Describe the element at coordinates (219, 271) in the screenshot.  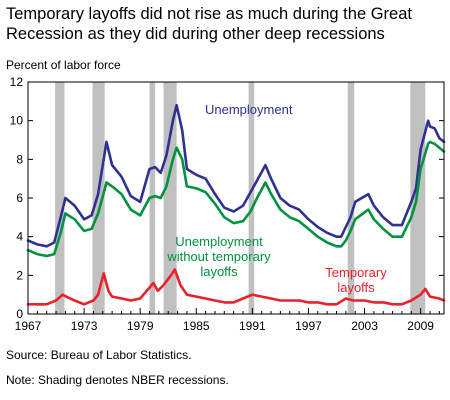
I see `annotation-without-temp-3: layoffs` at that location.